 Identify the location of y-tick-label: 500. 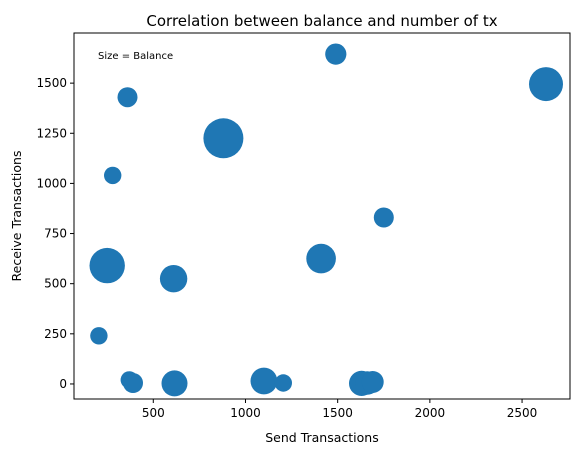
(55, 284).